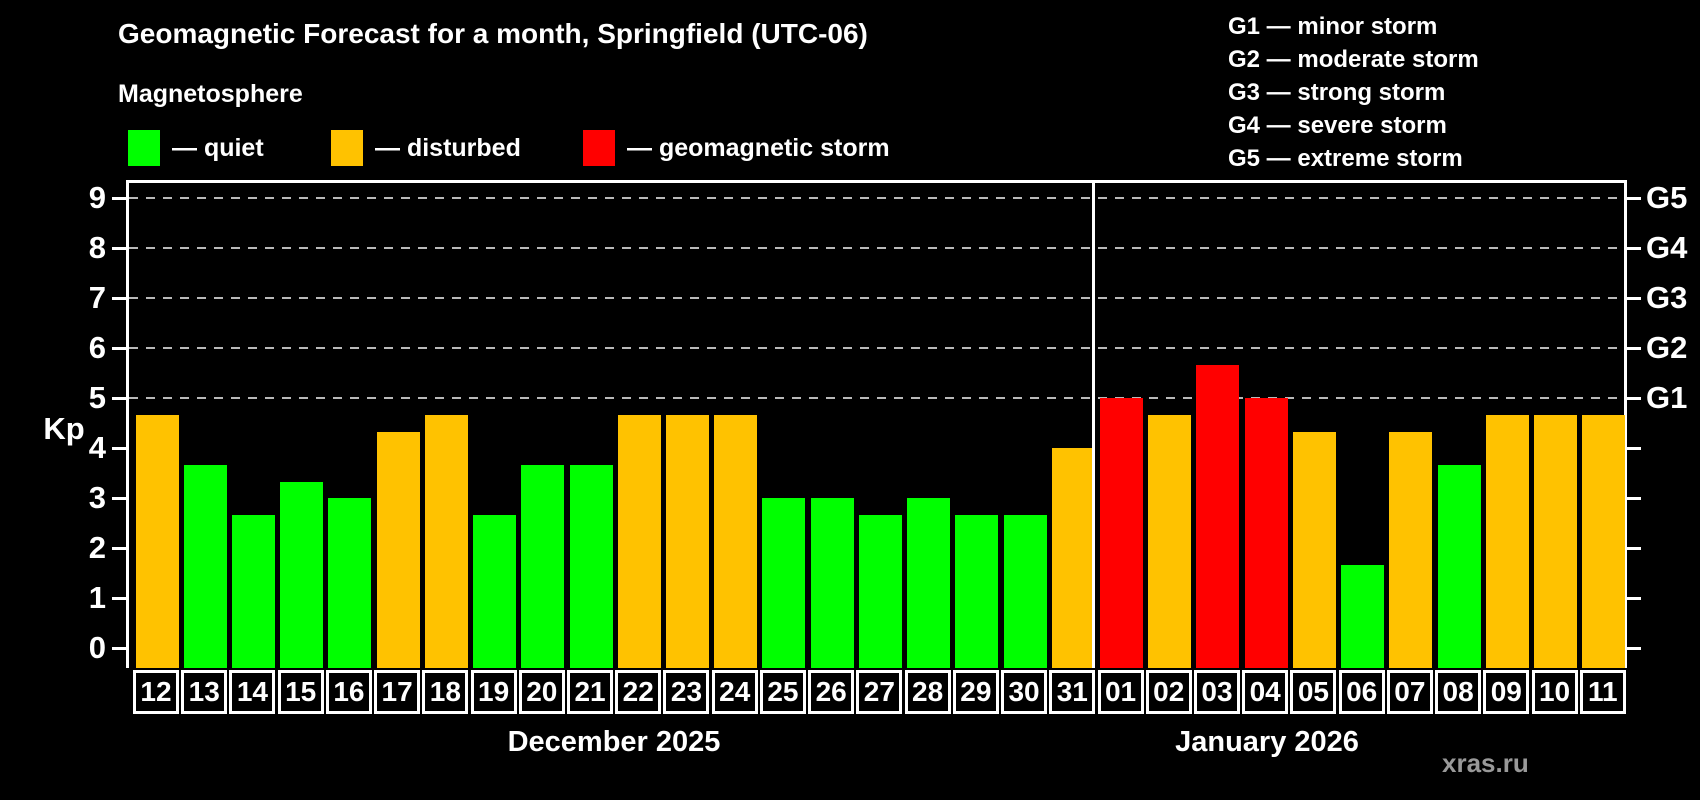 The width and height of the screenshot is (1700, 800). I want to click on date-box-25: 25, so click(782, 692).